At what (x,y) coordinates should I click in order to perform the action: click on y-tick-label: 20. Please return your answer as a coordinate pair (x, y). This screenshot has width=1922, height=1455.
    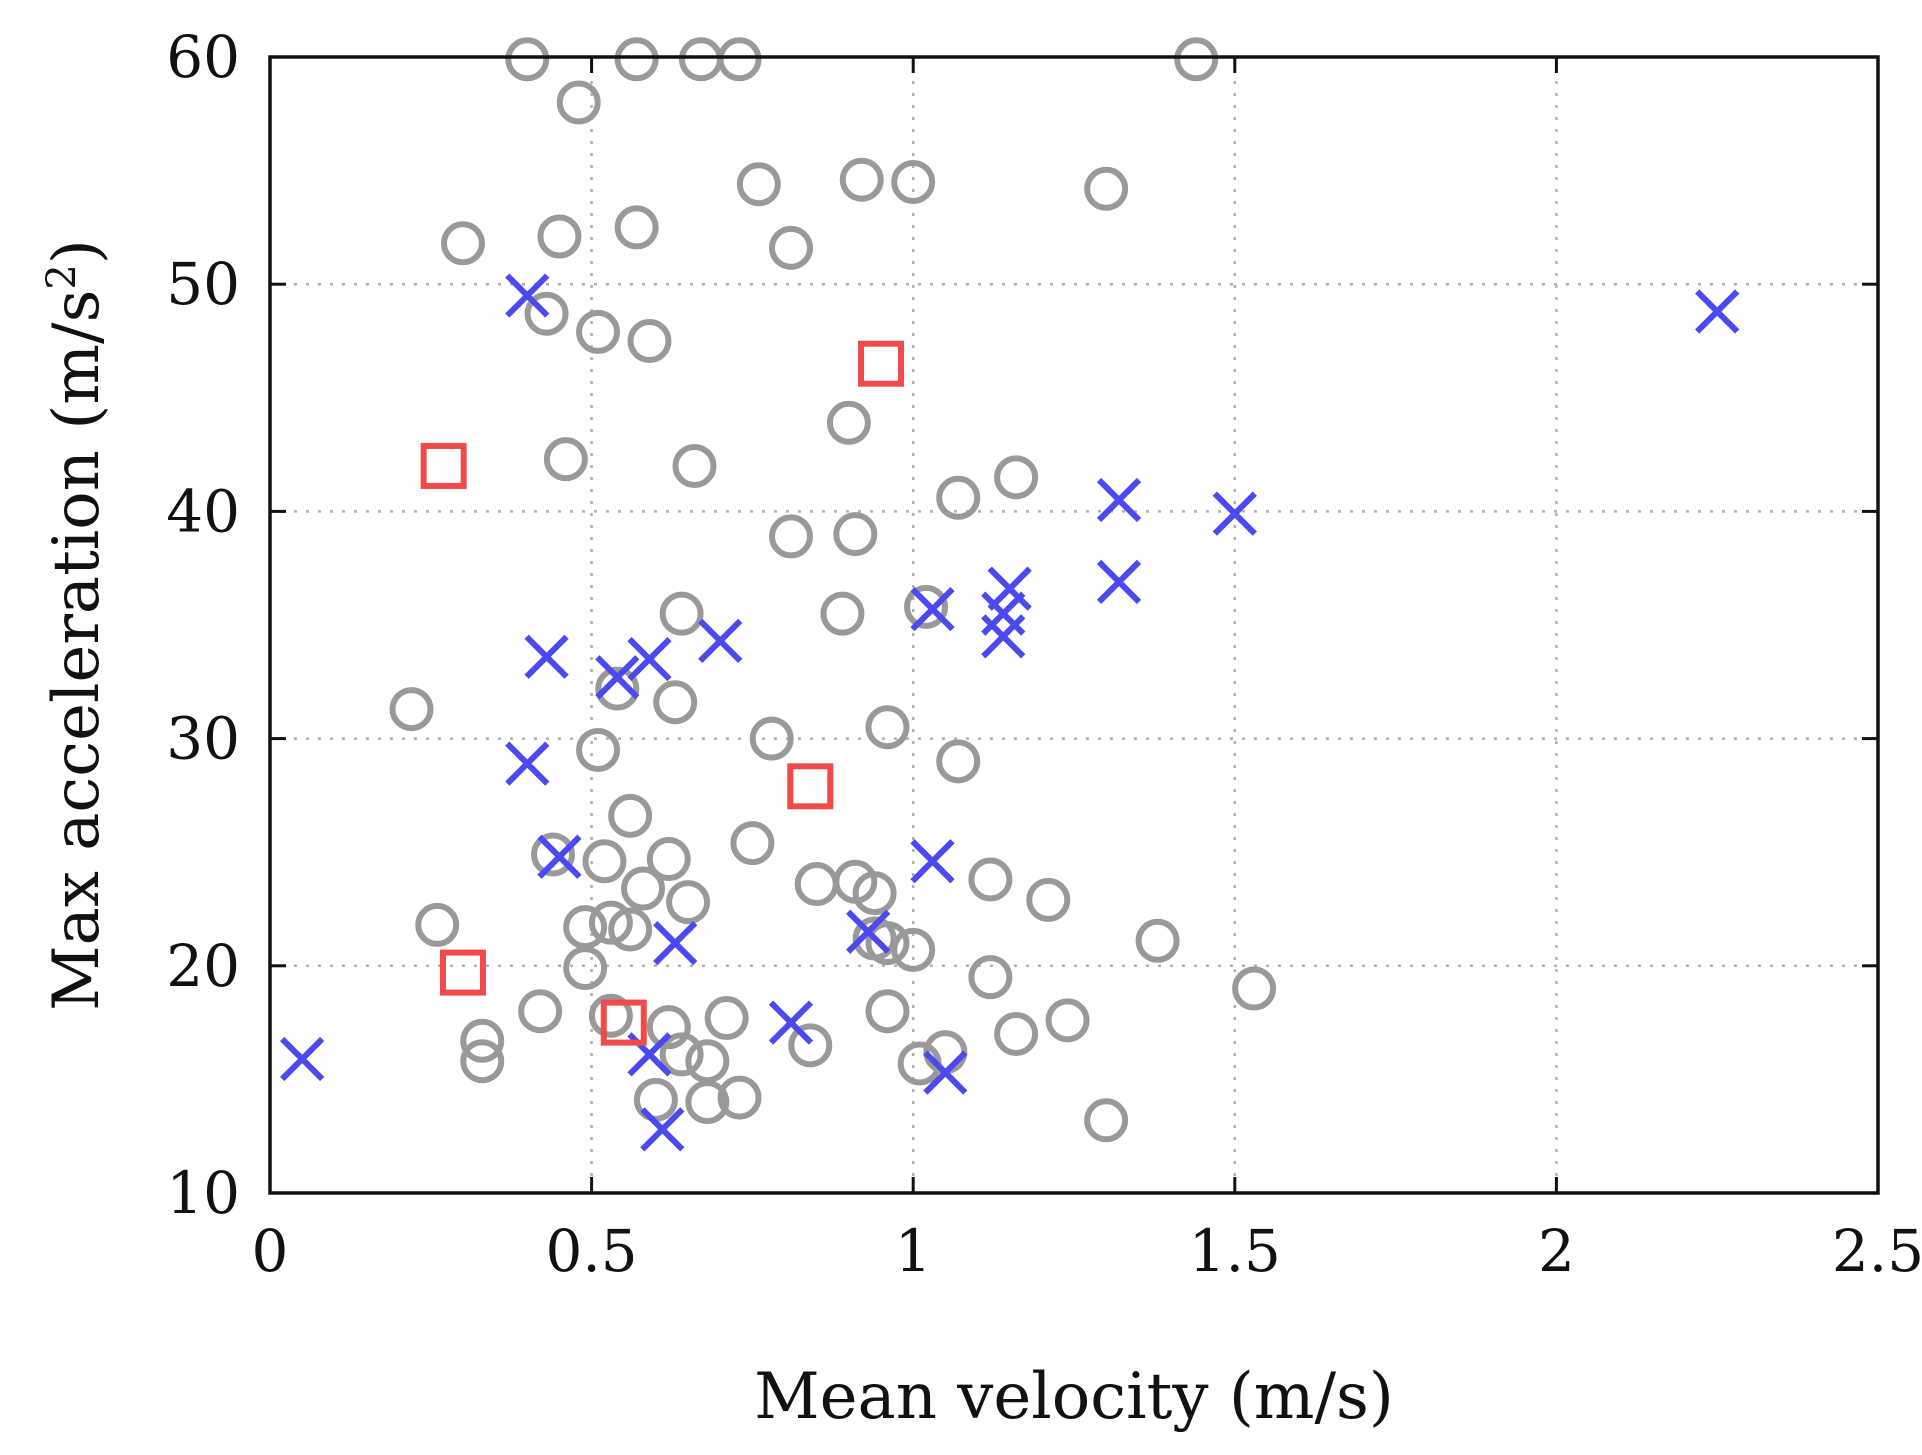
    Looking at the image, I should click on (203, 966).